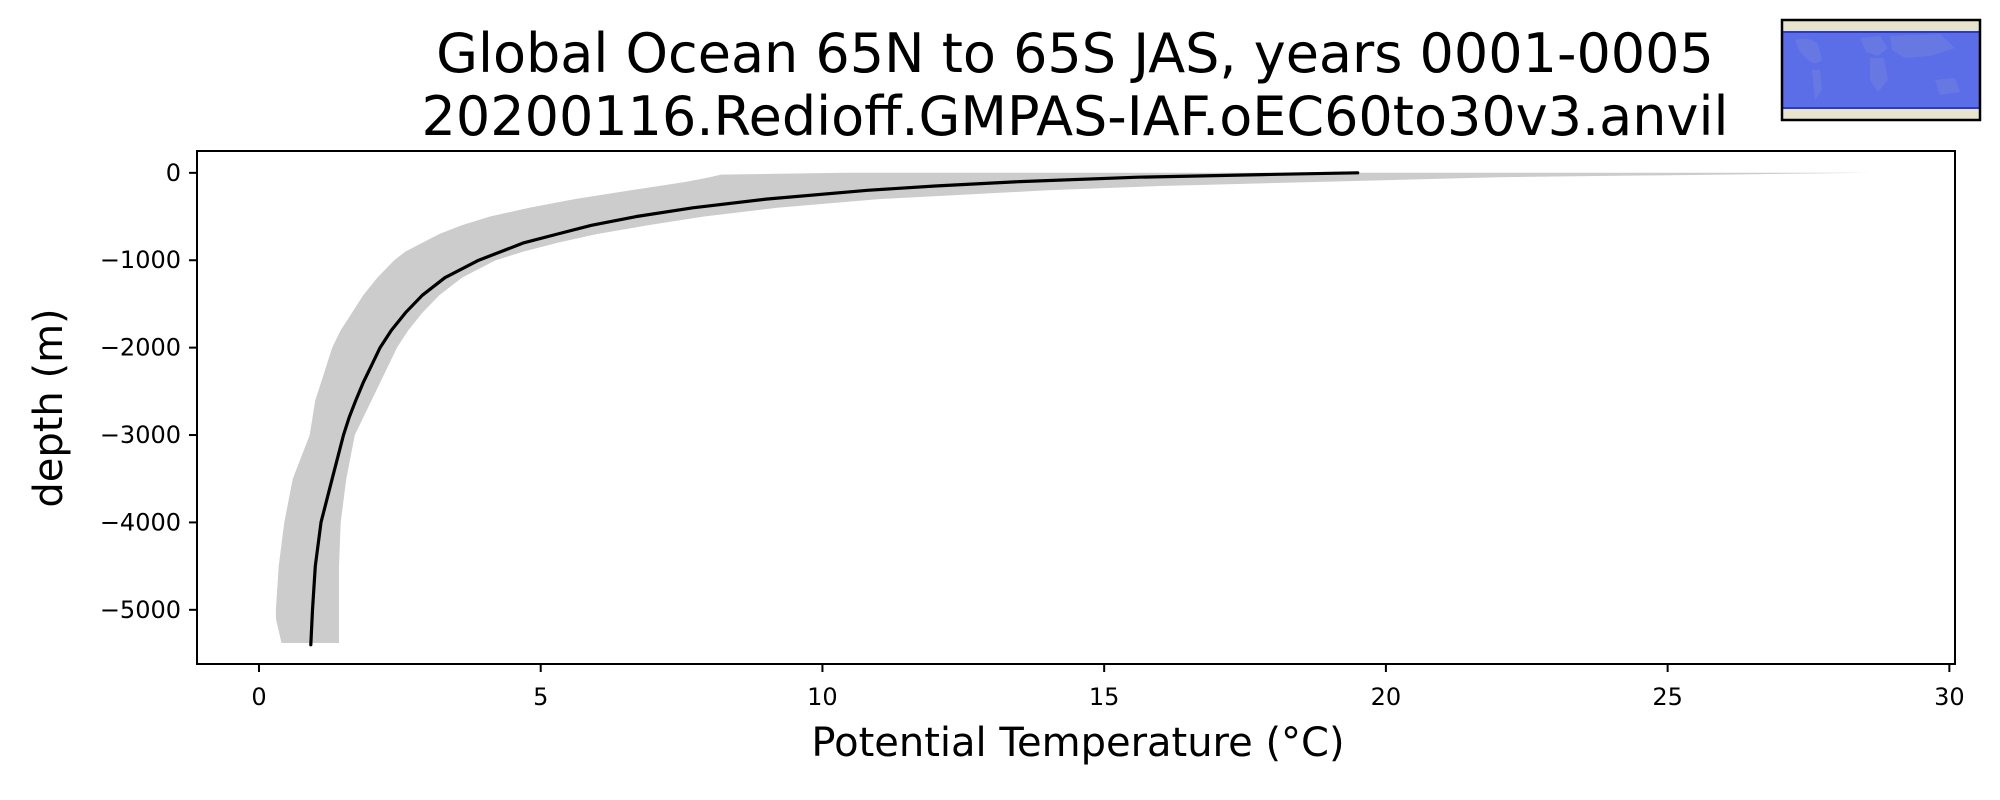 This screenshot has height=800, width=2000. I want to click on y-tick-label: 0, so click(173, 173).